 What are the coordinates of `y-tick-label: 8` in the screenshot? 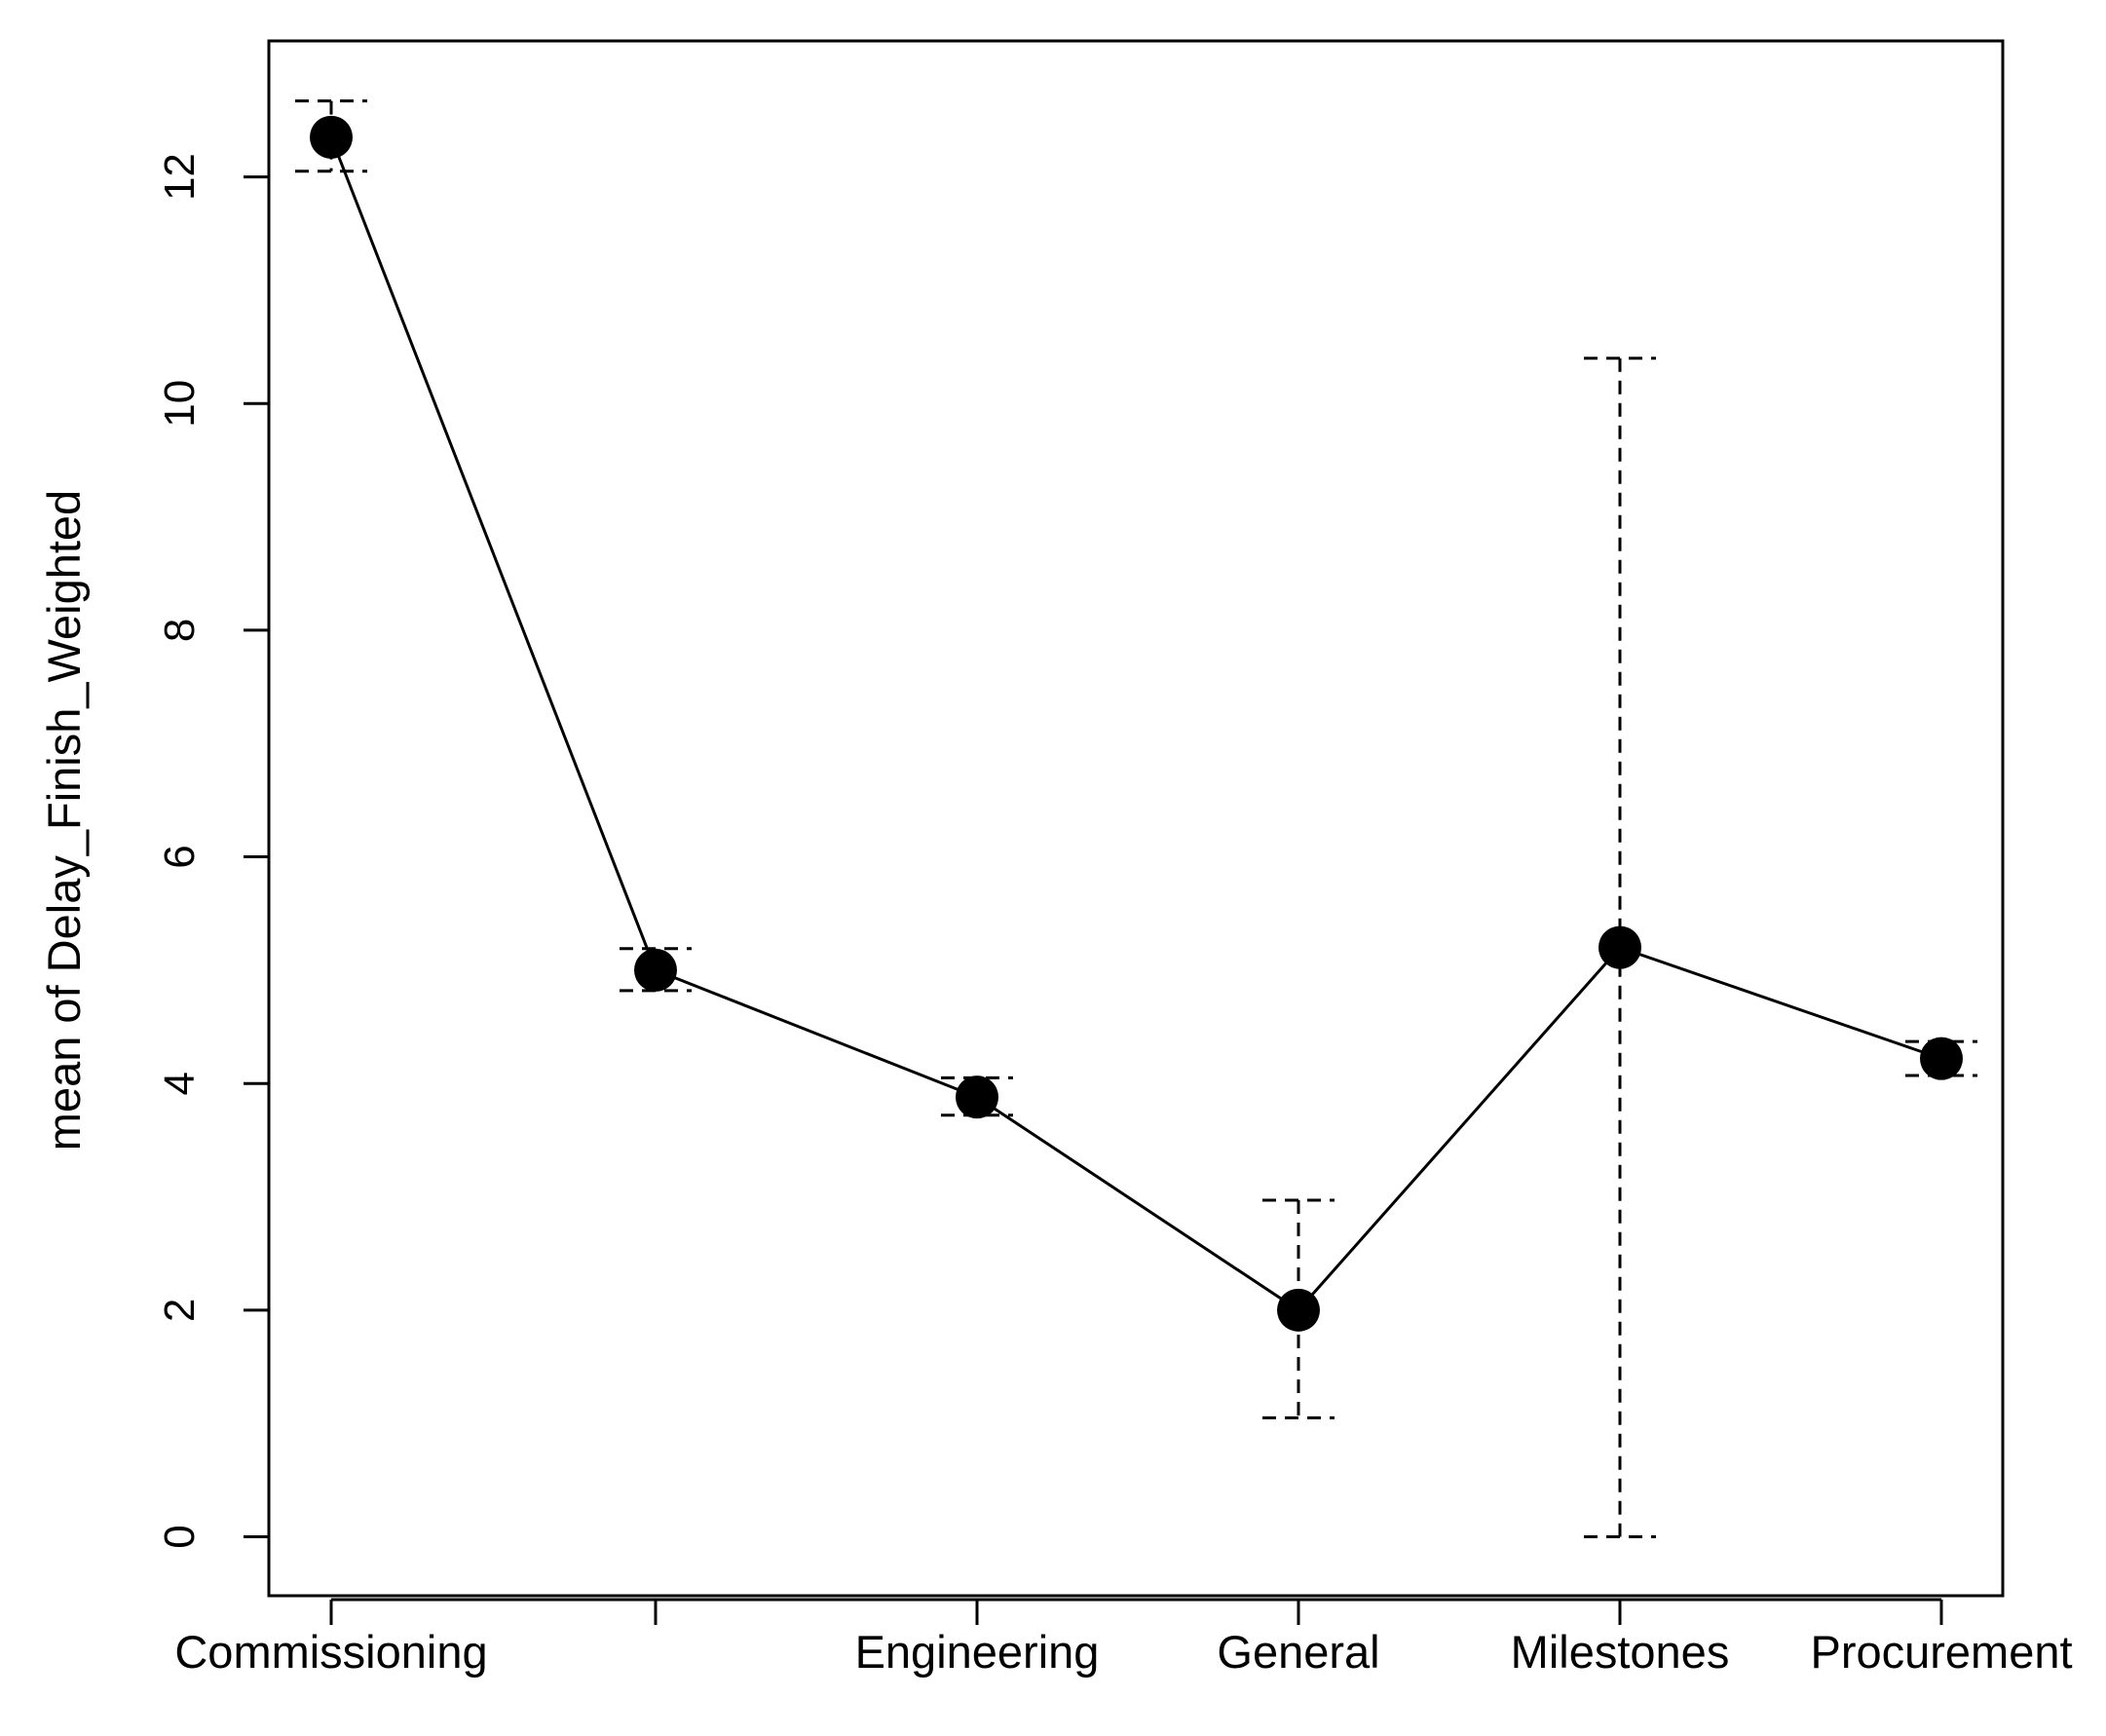 It's located at (180, 630).